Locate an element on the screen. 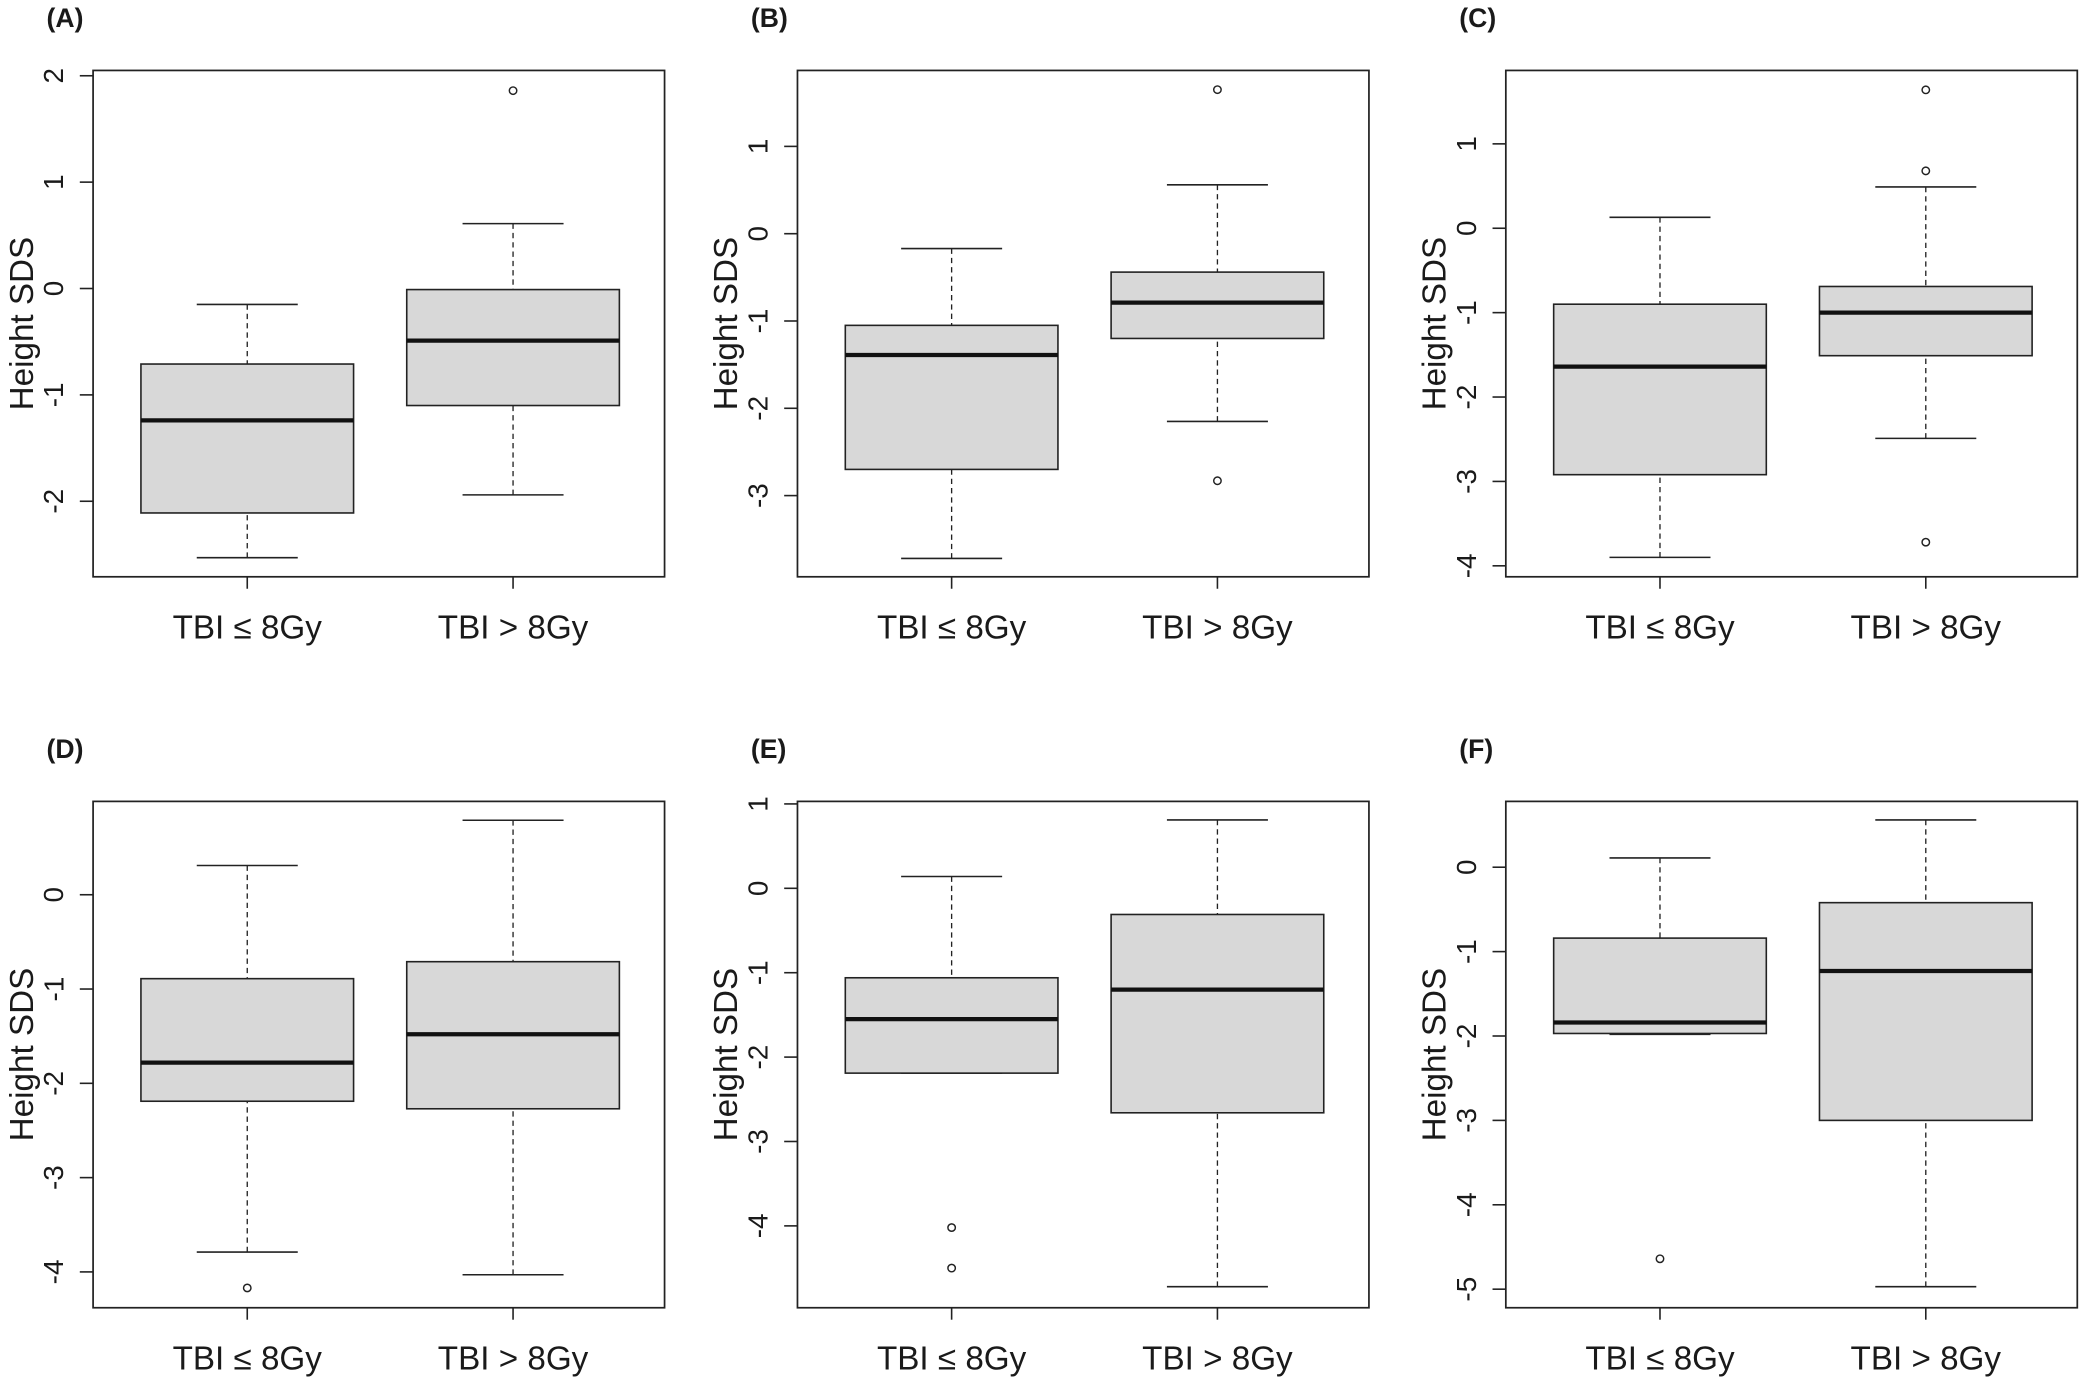 The width and height of the screenshot is (2084, 1392). y-tick-label: 2 is located at coordinates (53, 76).